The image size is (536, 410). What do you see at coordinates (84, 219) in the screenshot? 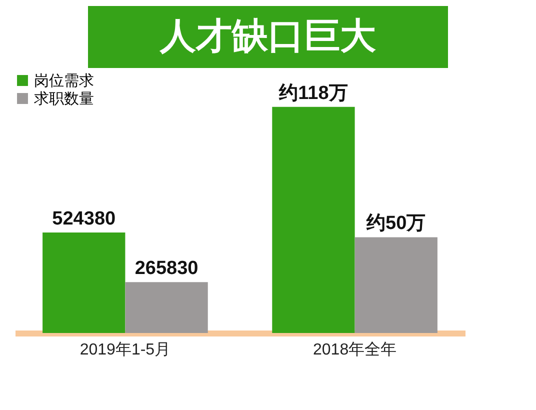
I see `data-label: 524380` at bounding box center [84, 219].